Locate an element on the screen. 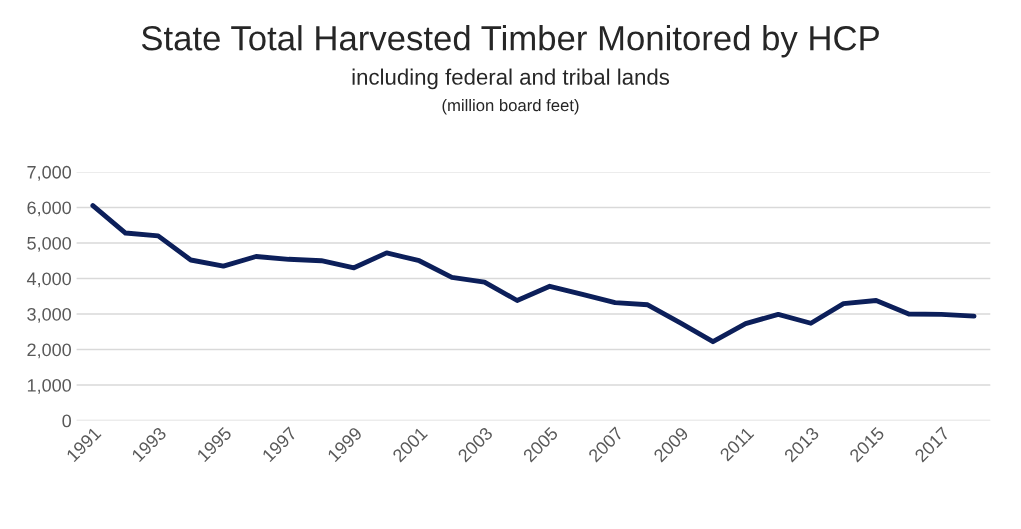  chart-subtitle: including federal and tribal lands is located at coordinates (511, 79).